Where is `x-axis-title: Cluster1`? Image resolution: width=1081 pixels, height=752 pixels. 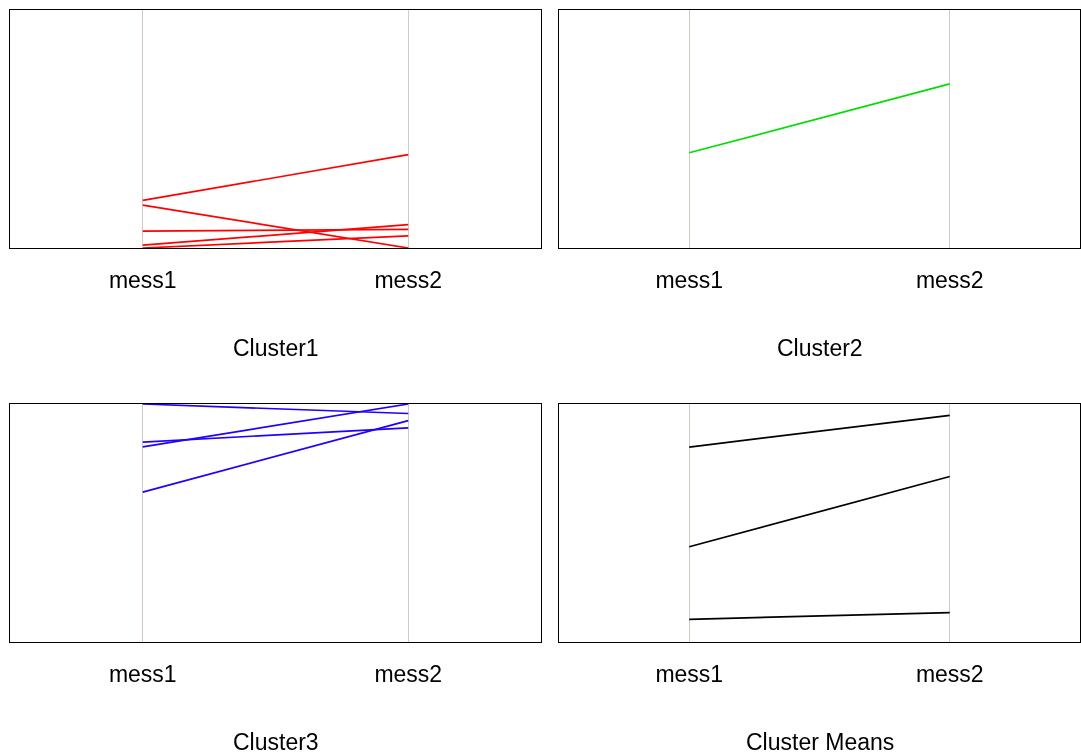 x-axis-title: Cluster1 is located at coordinates (276, 348).